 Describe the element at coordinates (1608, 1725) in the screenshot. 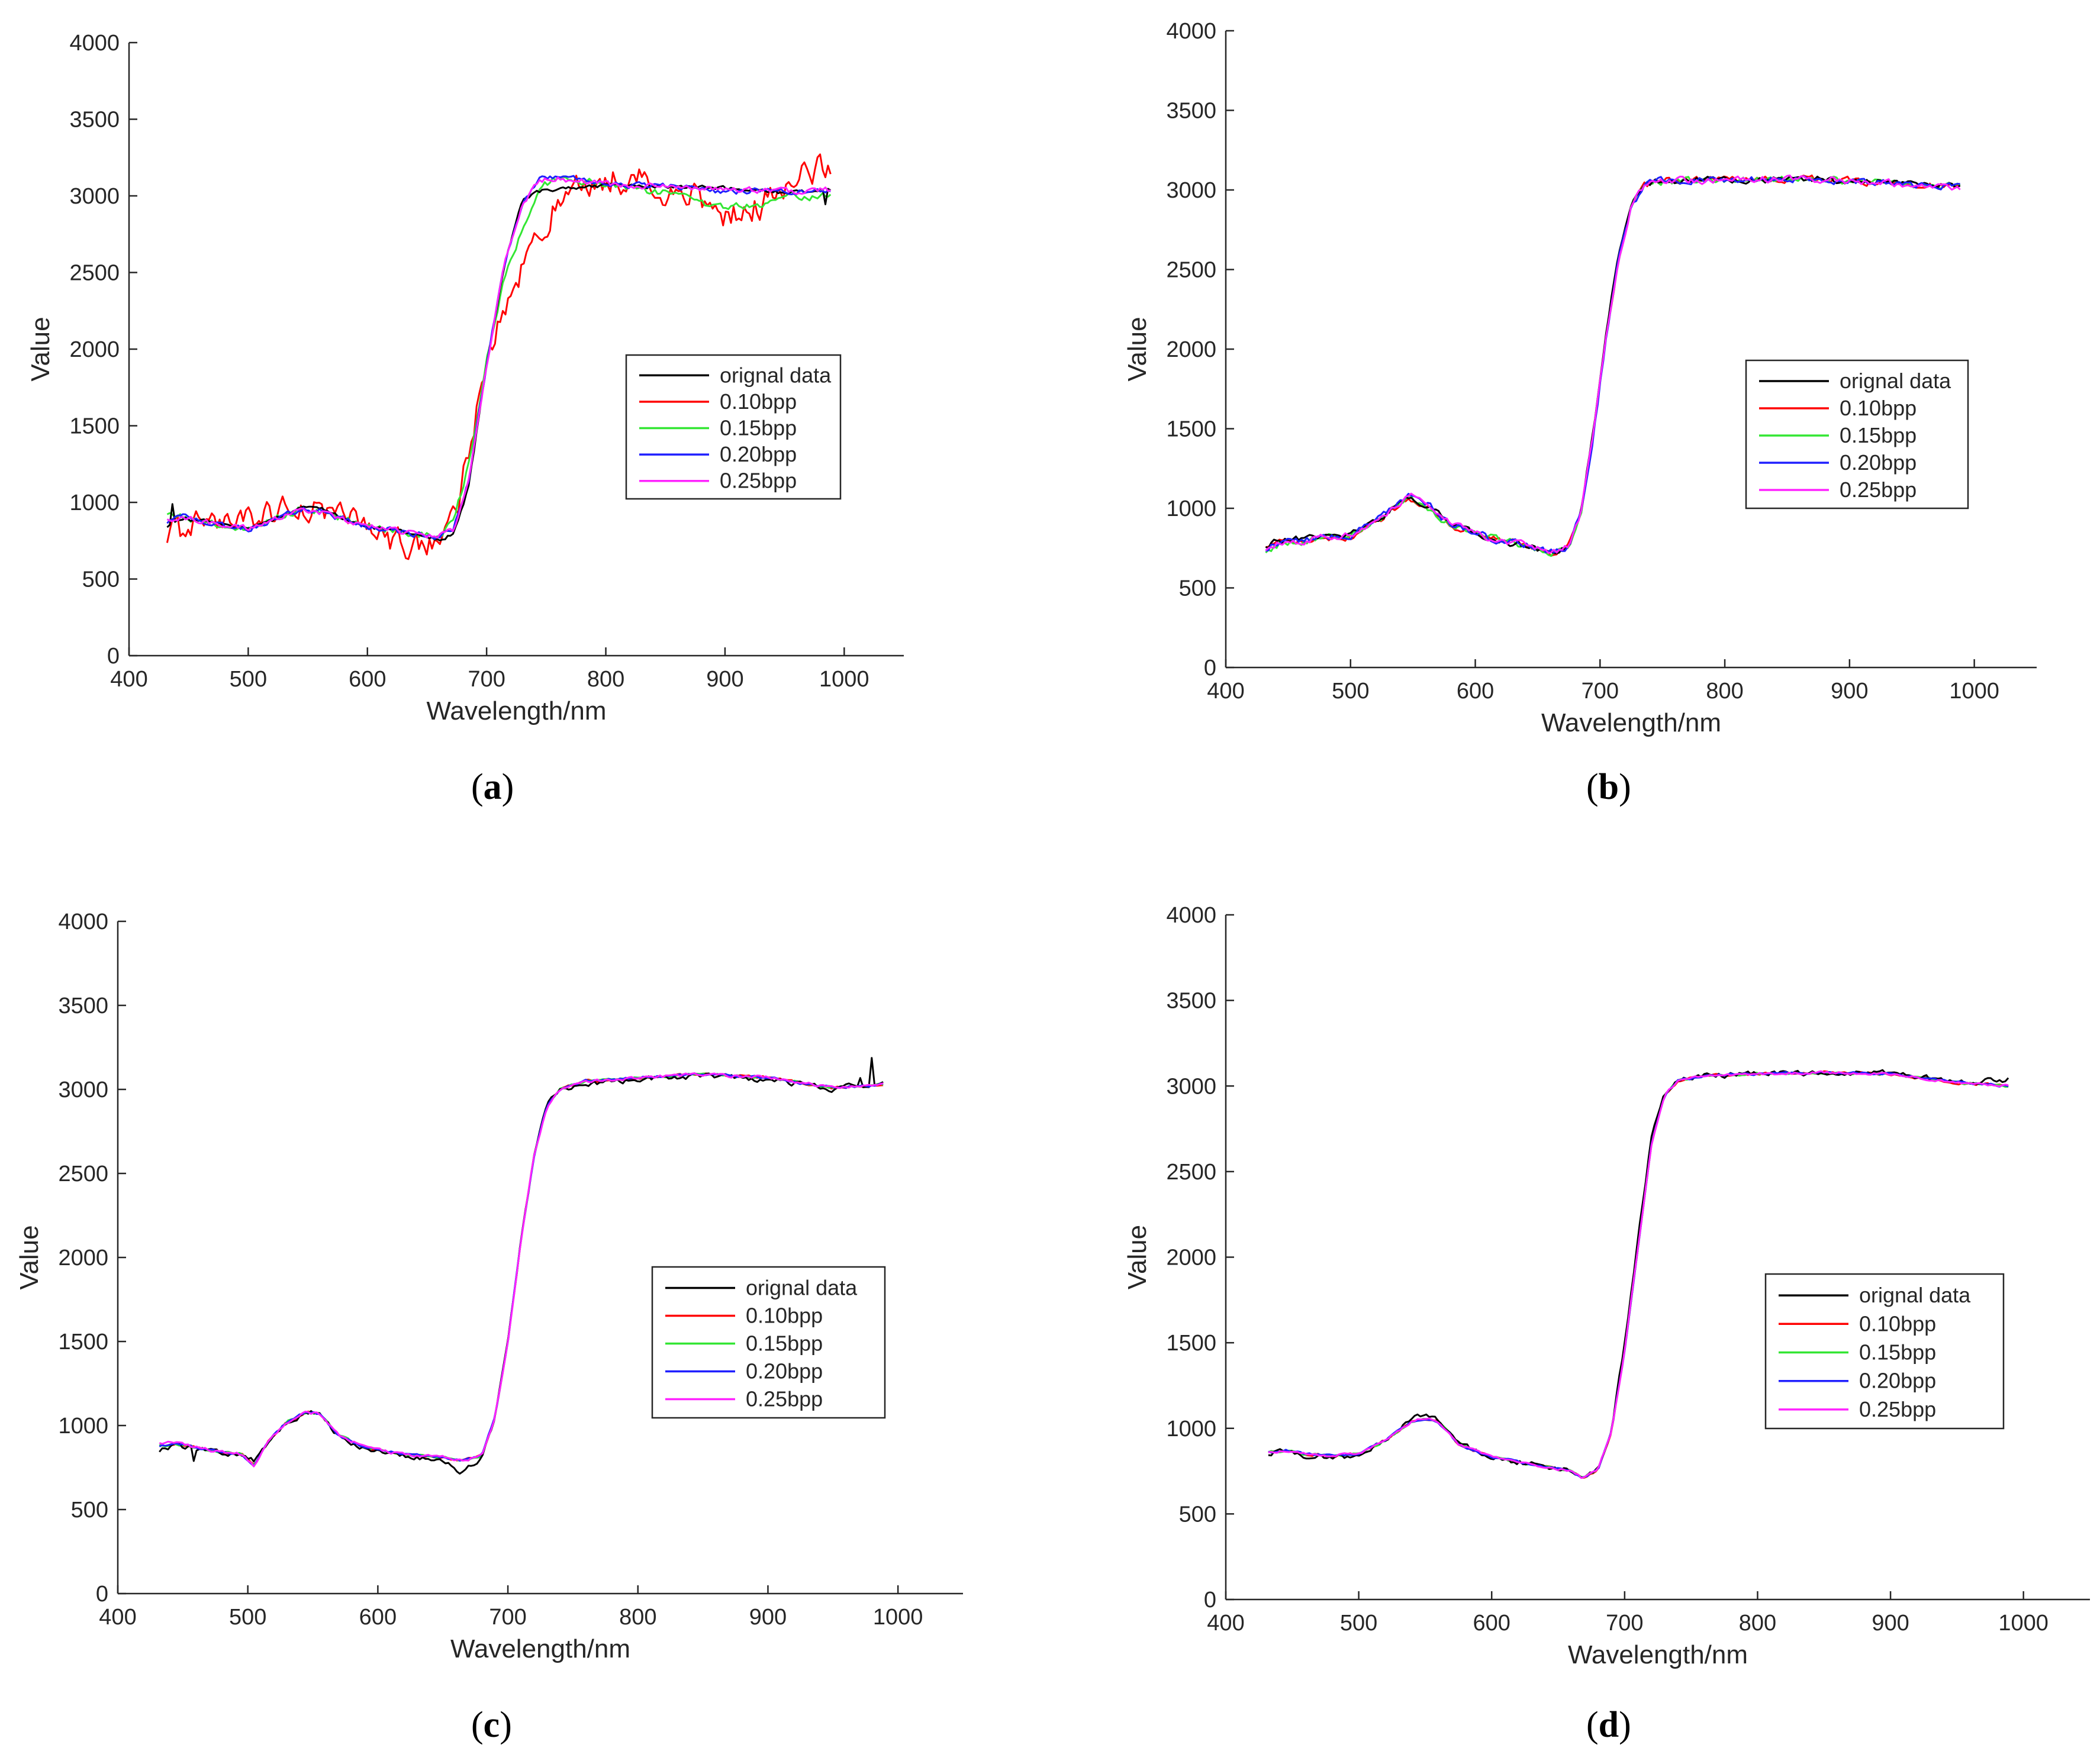

I see `panel-label-d: (d)` at that location.